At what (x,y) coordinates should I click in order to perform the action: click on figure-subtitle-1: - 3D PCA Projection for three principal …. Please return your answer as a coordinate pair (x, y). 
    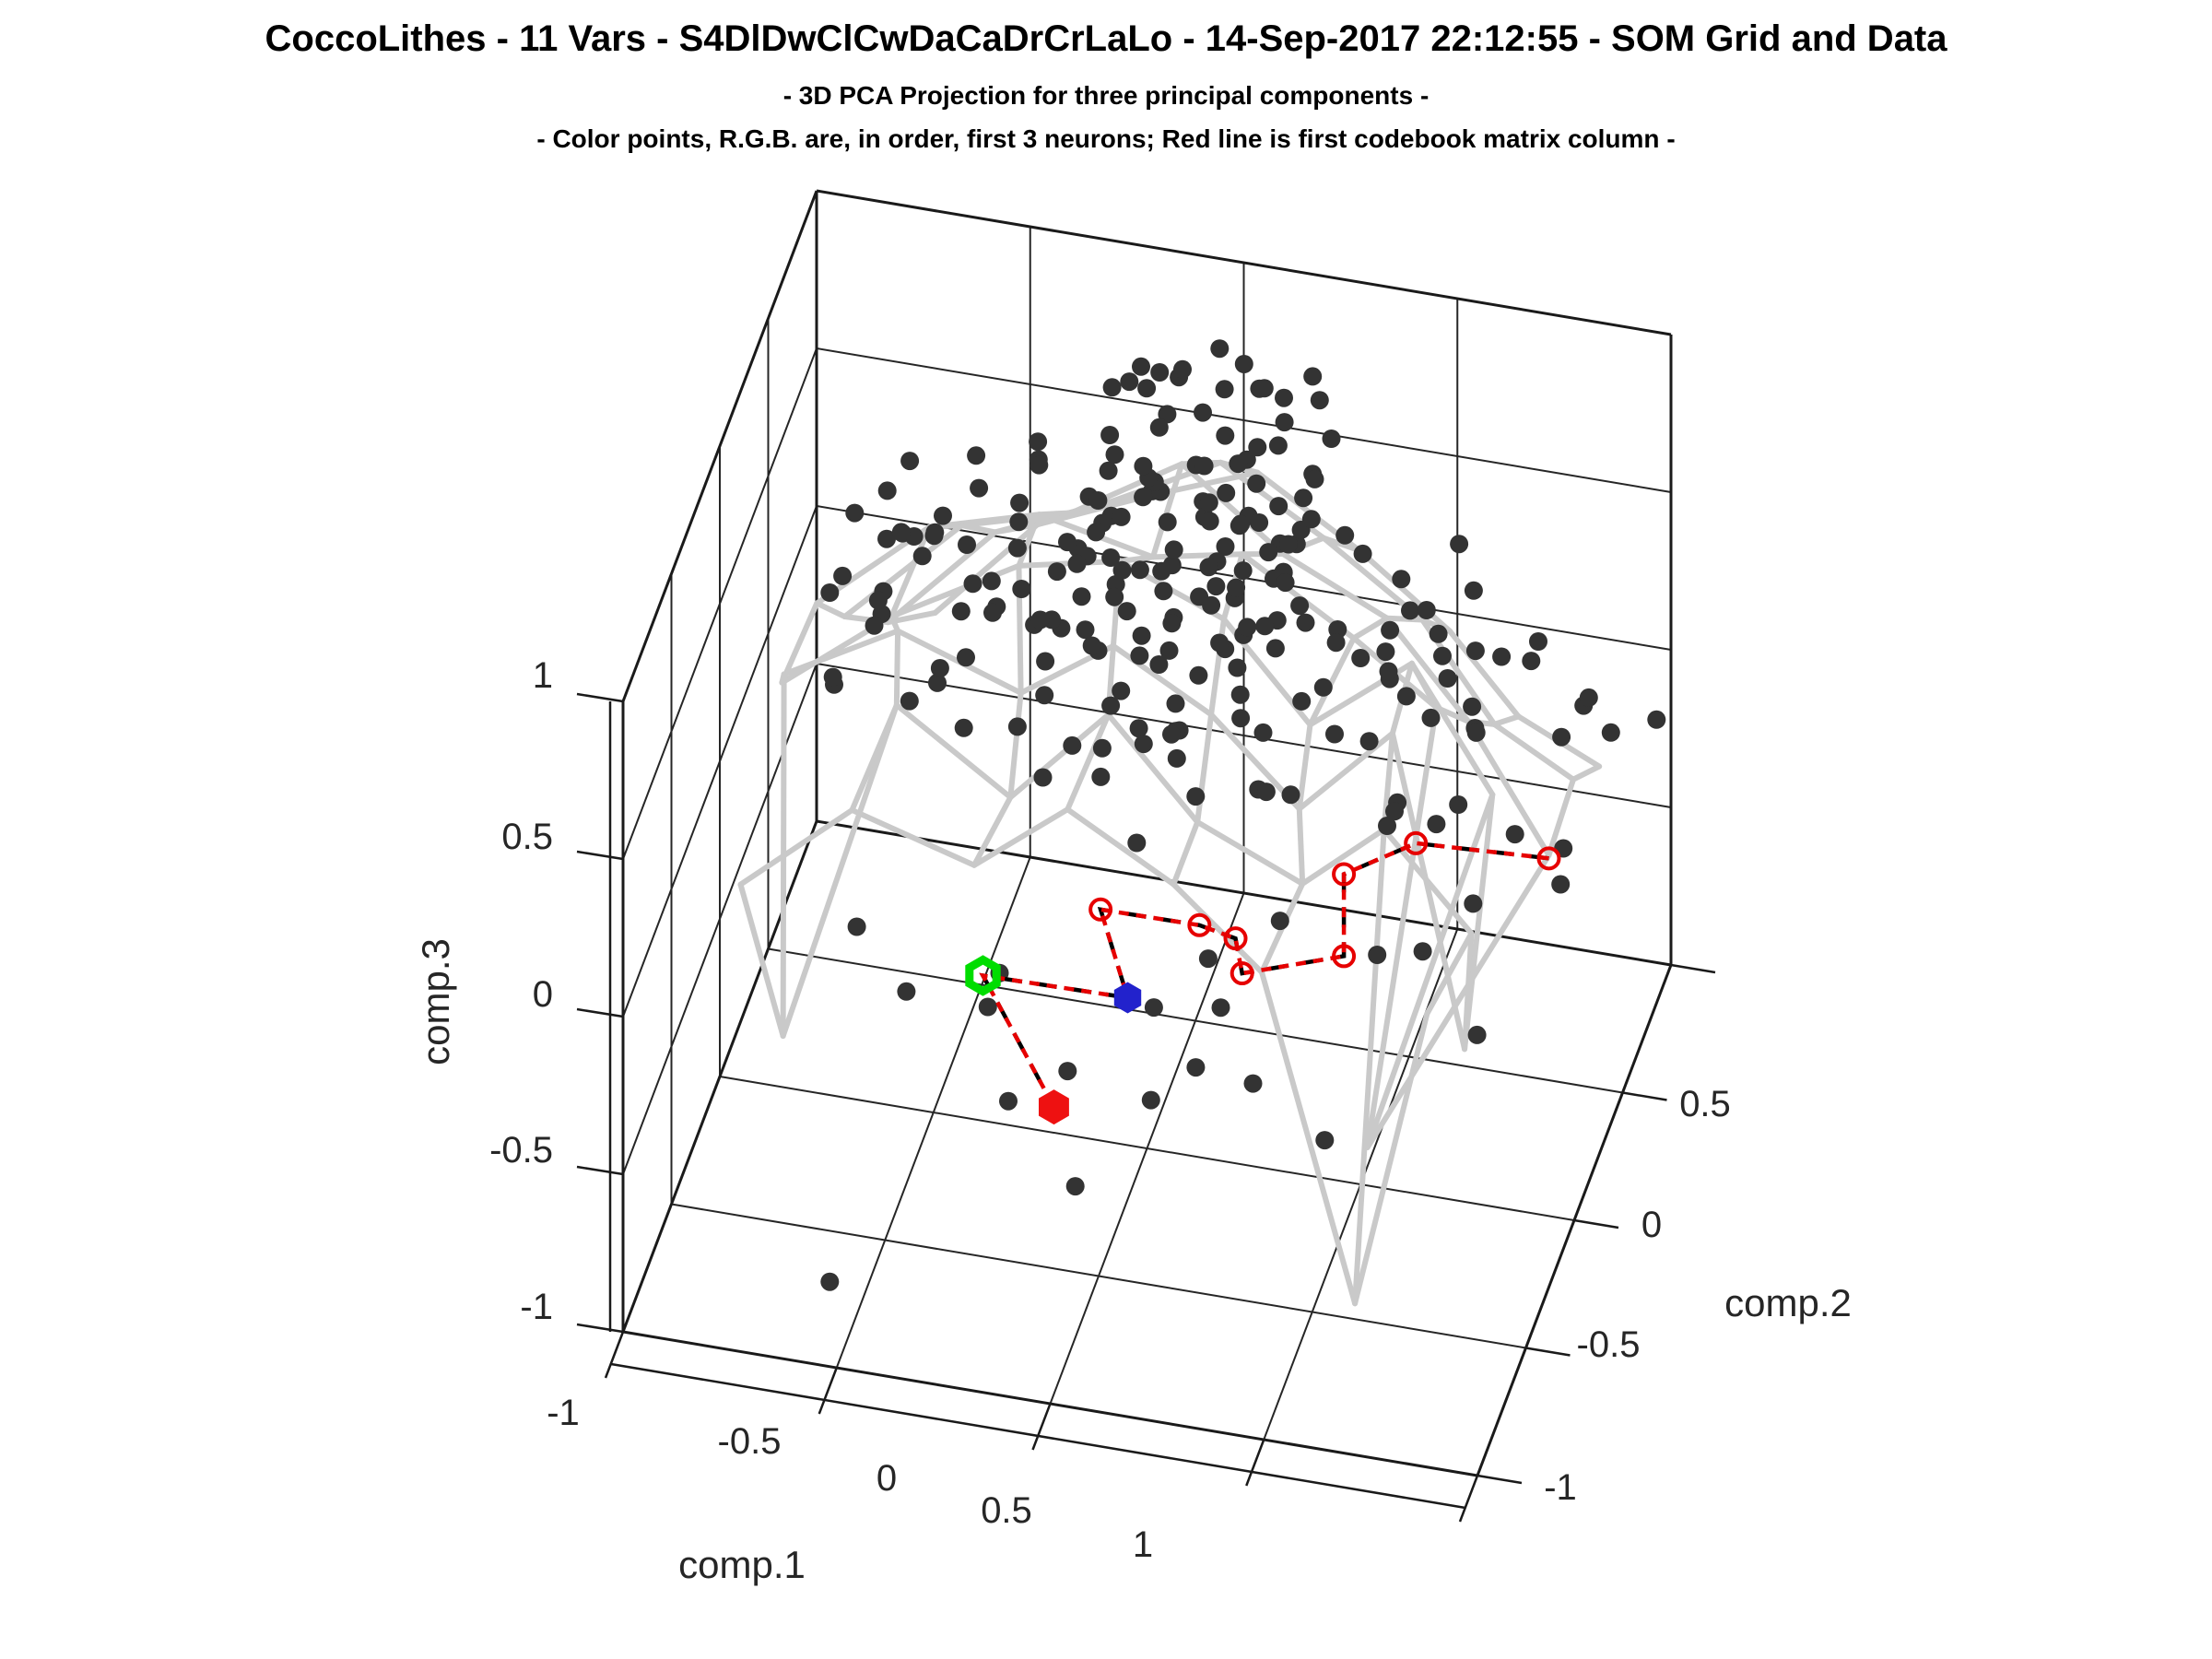
    Looking at the image, I should click on (1106, 95).